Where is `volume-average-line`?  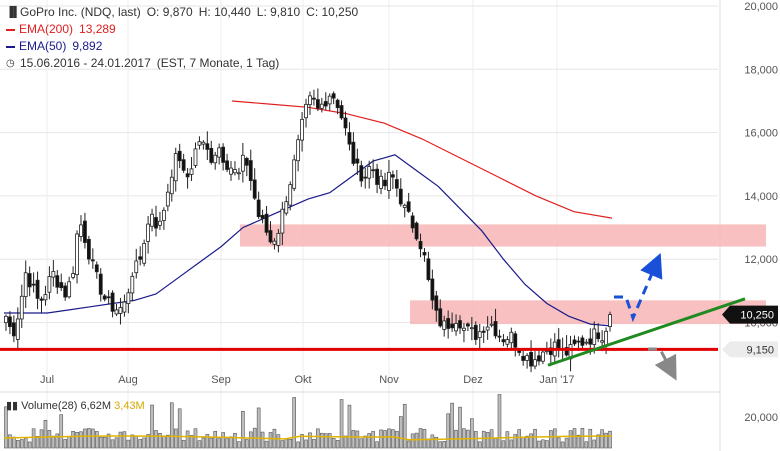
volume-average-line is located at coordinates (308, 438).